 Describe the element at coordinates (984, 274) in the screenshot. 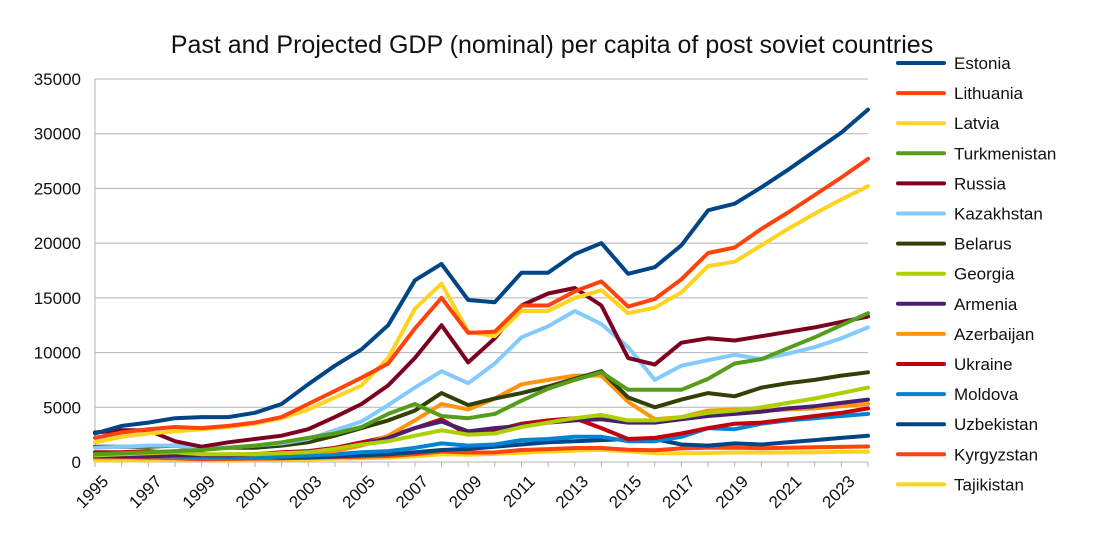

I see `legend-label: Georgia` at that location.